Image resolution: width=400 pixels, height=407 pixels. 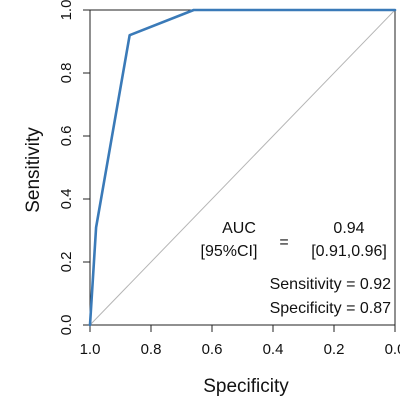 I want to click on auc-label: AUC, so click(x=239, y=228).